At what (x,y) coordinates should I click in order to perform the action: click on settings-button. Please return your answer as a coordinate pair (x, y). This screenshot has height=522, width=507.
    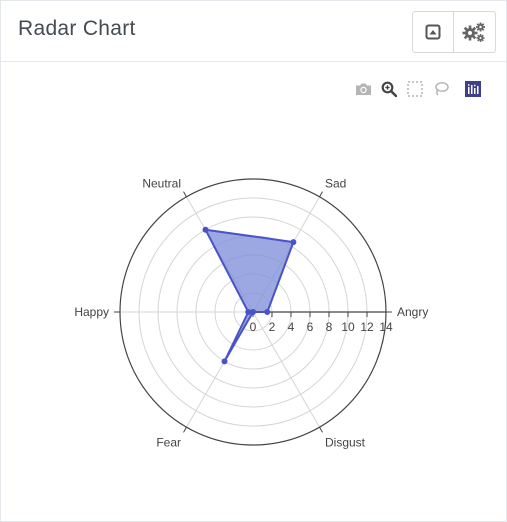
    Looking at the image, I should click on (473, 32).